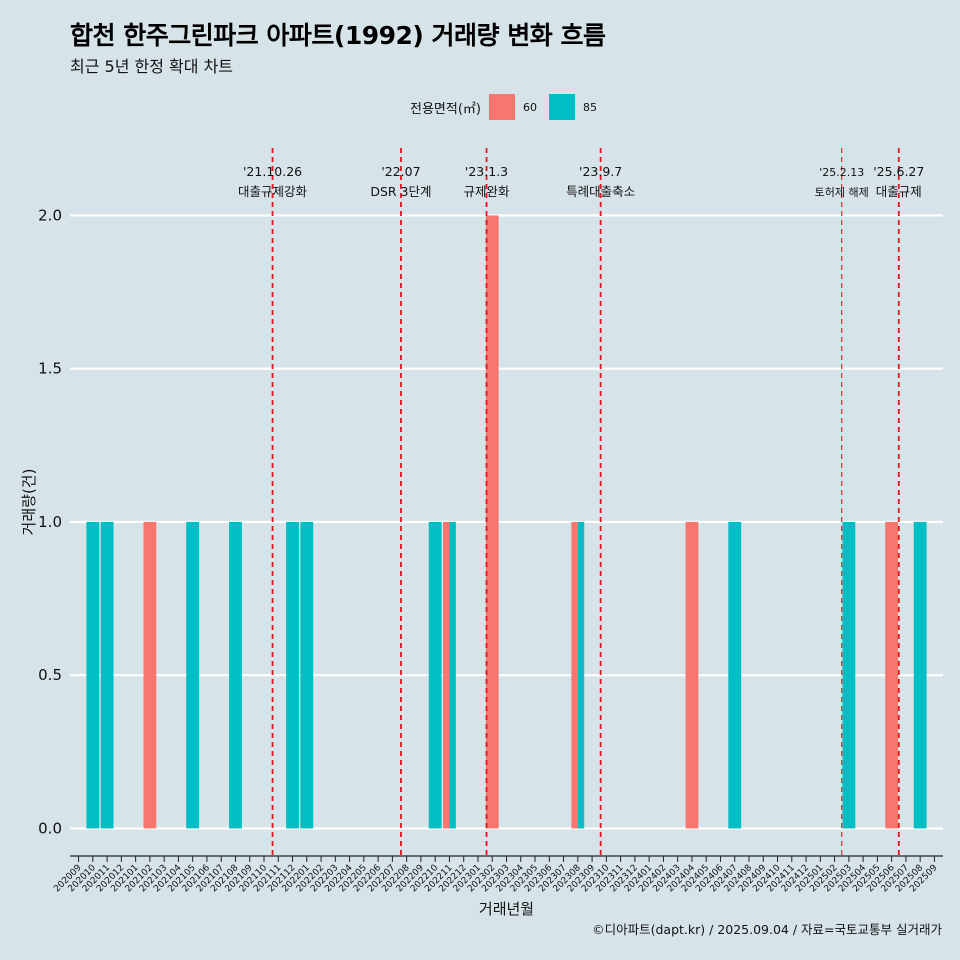 The height and width of the screenshot is (960, 960). What do you see at coordinates (842, 192) in the screenshot?
I see `event-label: 토허제 해제` at bounding box center [842, 192].